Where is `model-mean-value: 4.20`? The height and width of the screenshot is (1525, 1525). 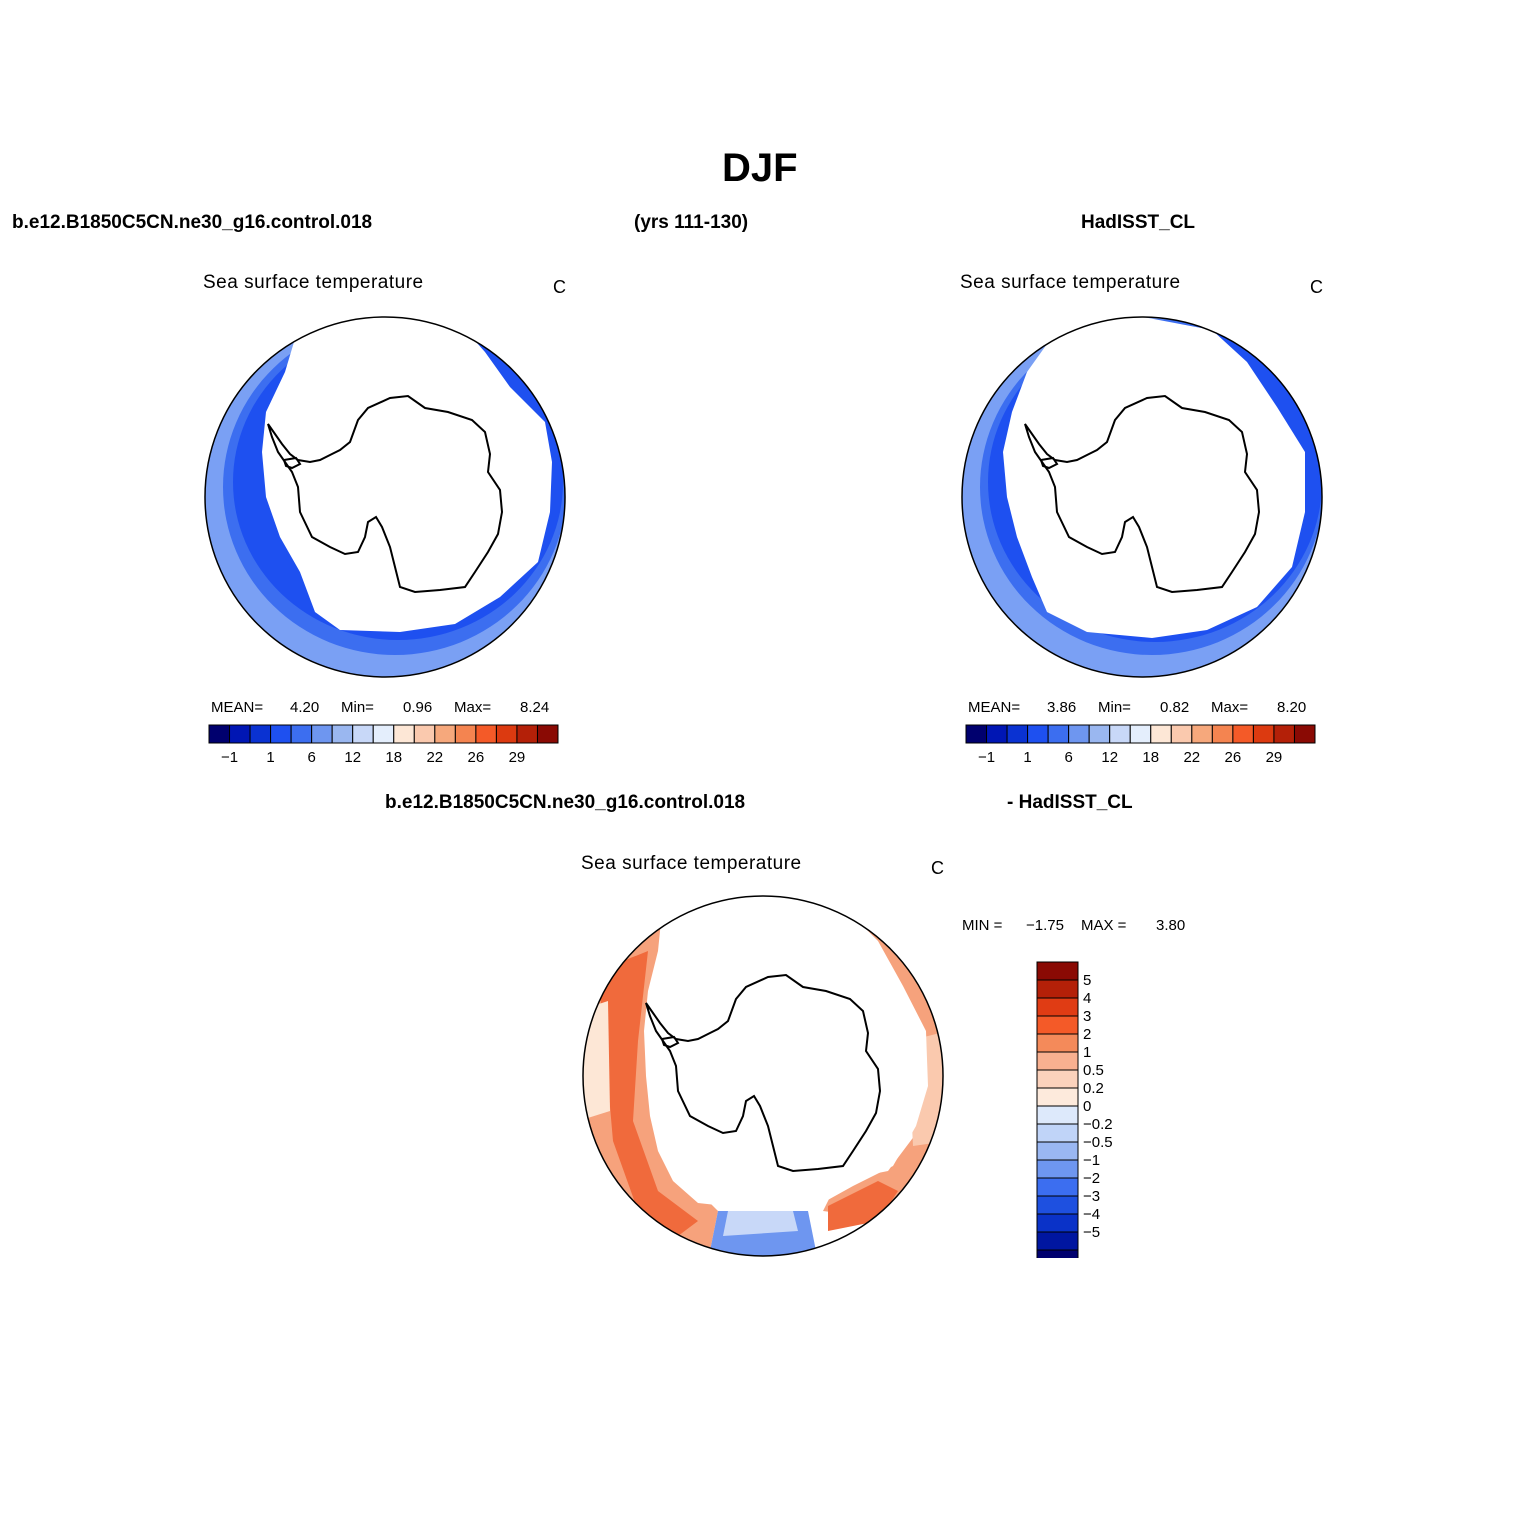 model-mean-value: 4.20 is located at coordinates (305, 707).